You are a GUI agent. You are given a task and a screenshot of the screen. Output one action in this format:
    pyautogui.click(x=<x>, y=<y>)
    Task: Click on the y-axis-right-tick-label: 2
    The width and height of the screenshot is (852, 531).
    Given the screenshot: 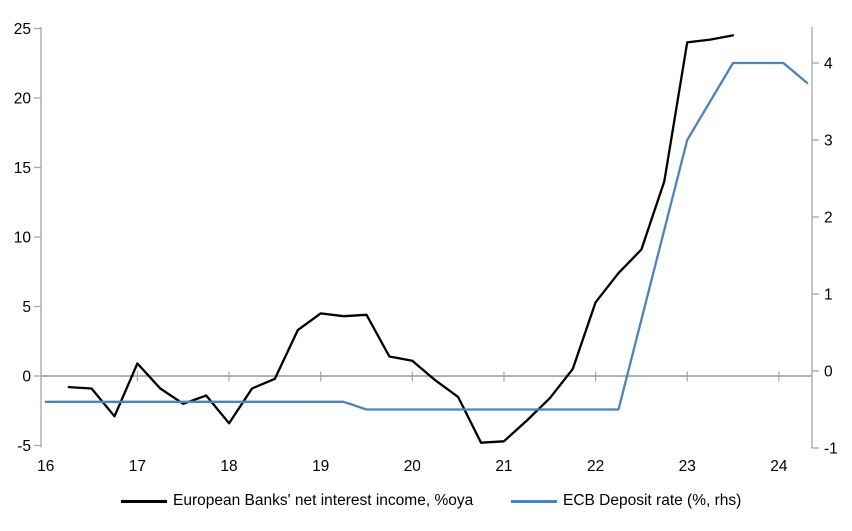 What is the action you would take?
    pyautogui.click(x=828, y=218)
    